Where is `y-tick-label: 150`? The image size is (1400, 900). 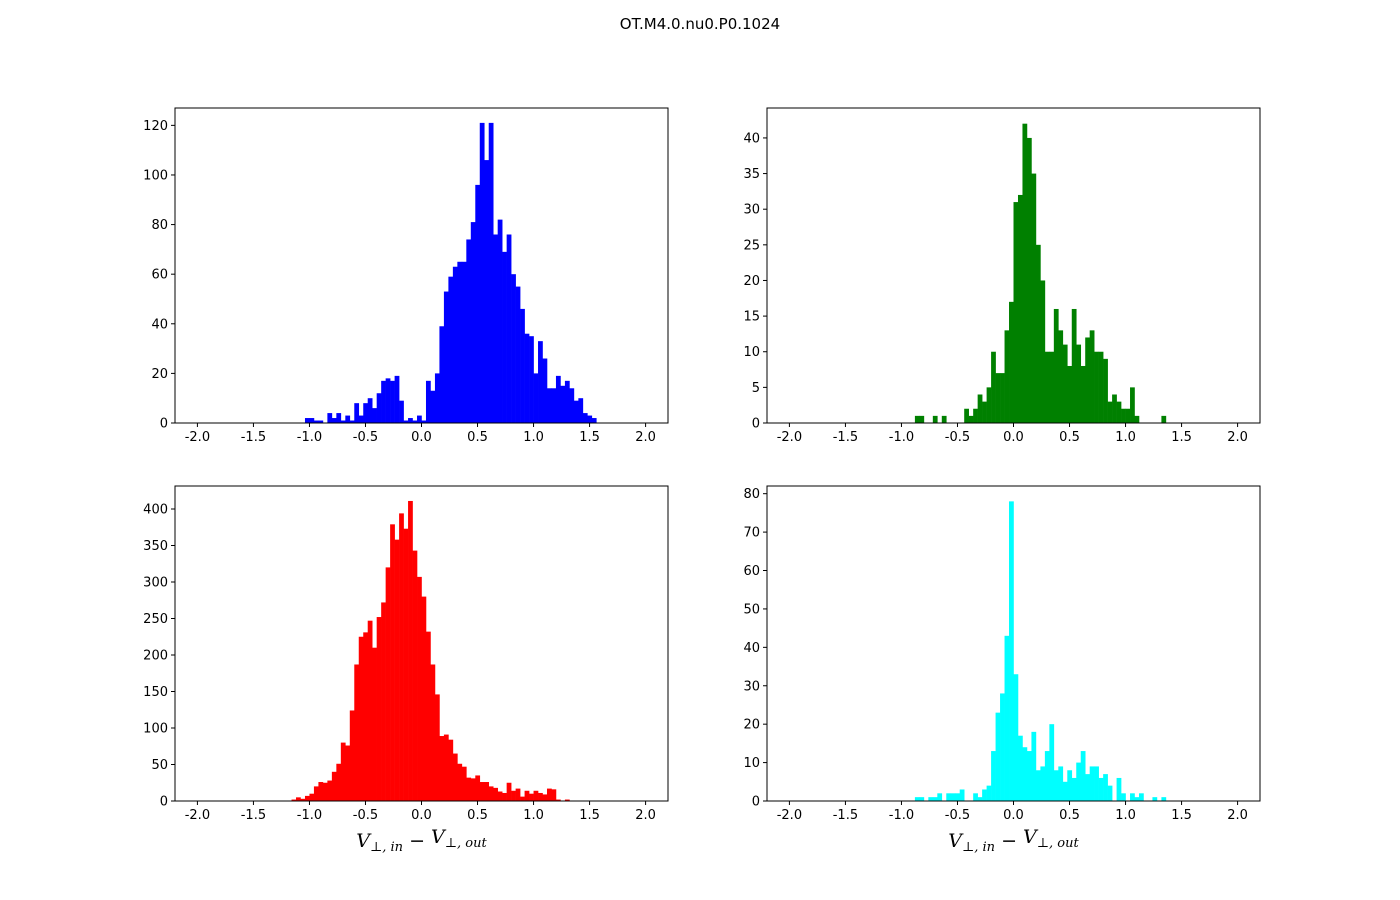 y-tick-label: 150 is located at coordinates (155, 692).